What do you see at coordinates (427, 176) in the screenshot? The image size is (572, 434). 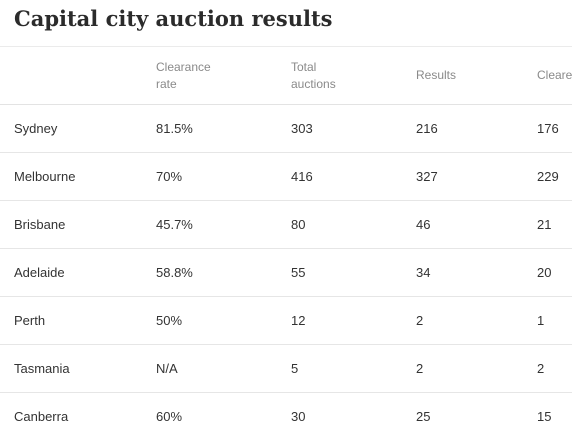 I see `cell-results: 327` at bounding box center [427, 176].